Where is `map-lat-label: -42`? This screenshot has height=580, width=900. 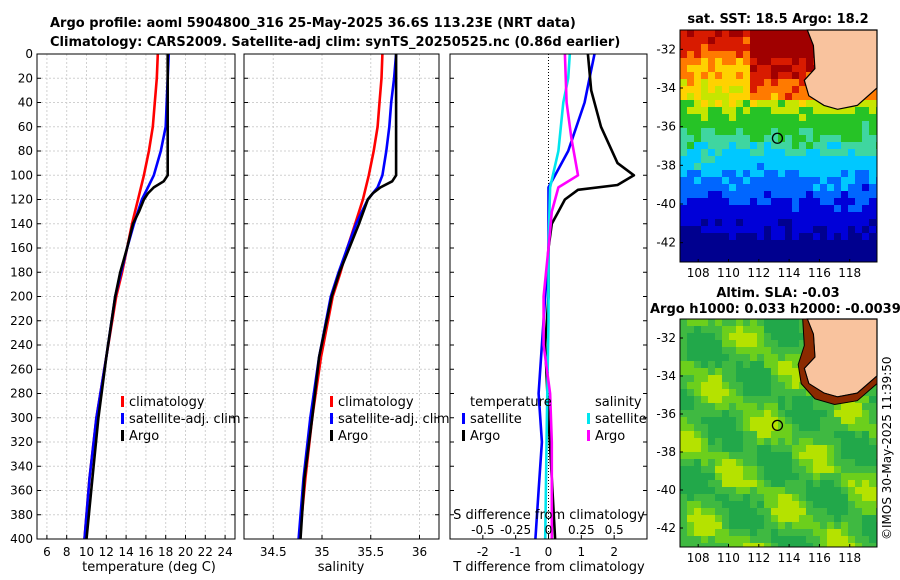 map-lat-label: -42 is located at coordinates (666, 528).